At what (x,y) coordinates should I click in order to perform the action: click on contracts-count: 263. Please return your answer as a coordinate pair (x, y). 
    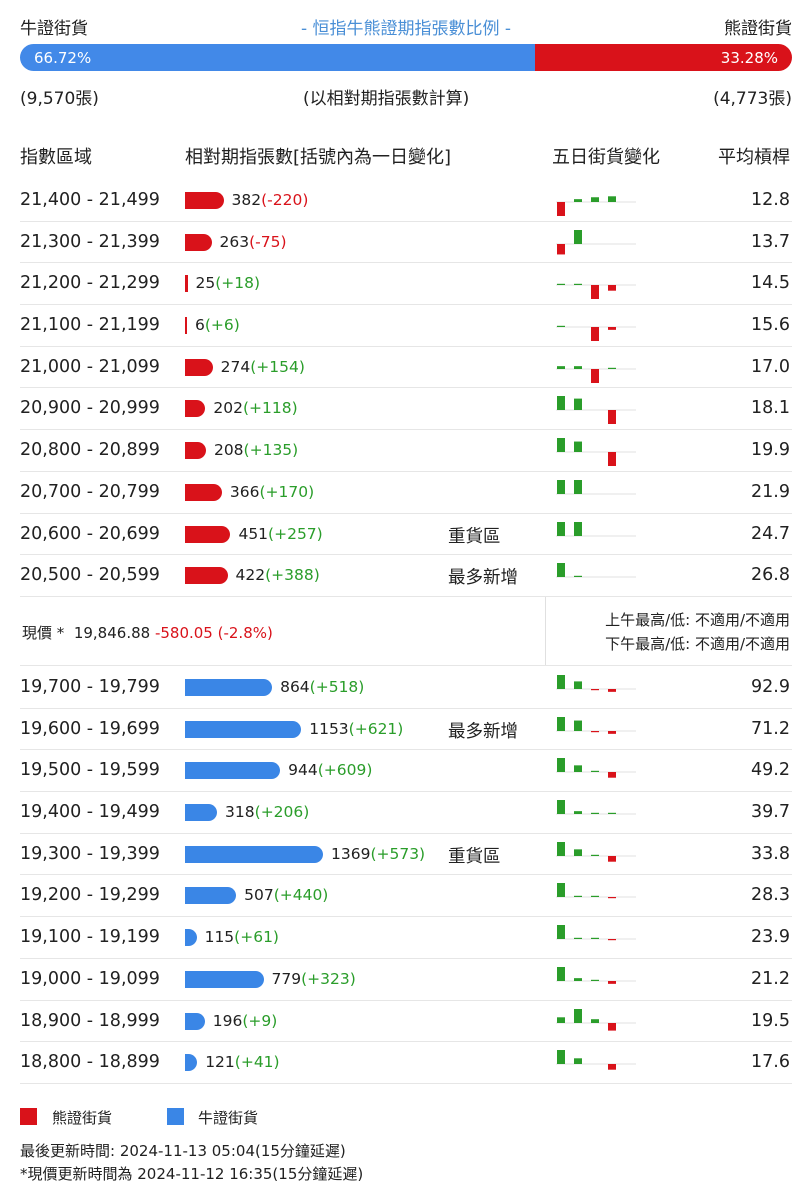
    Looking at the image, I should click on (234, 241).